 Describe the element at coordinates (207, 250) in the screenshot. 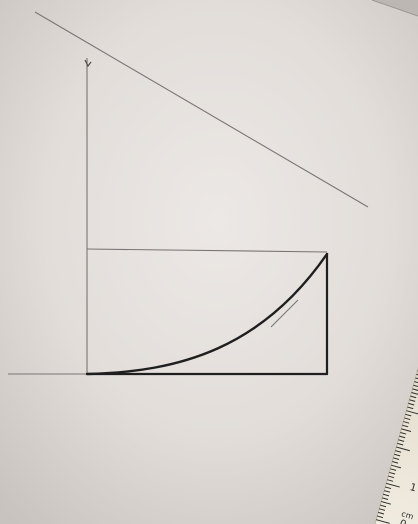

I see `rectangle-top-line` at that location.